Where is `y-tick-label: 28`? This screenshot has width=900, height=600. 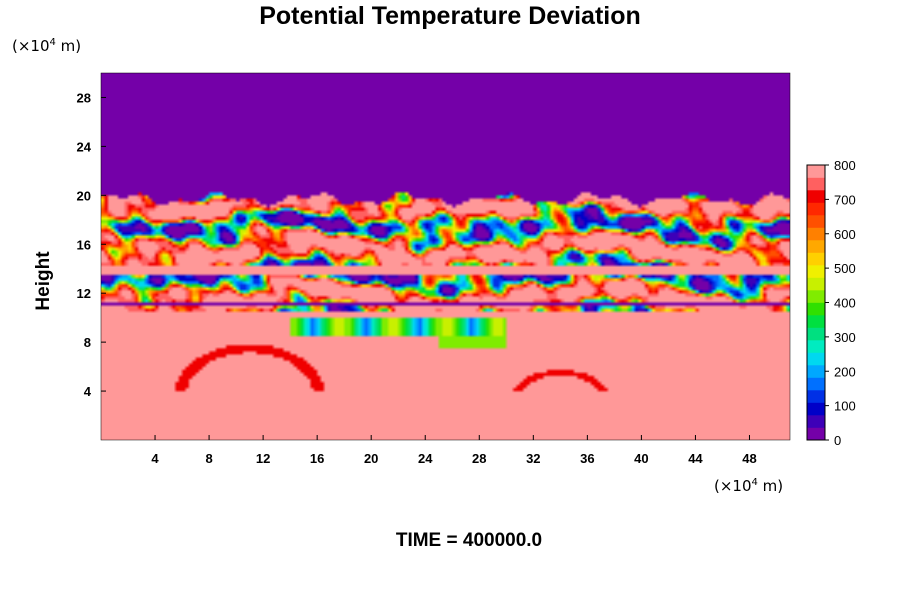
y-tick-label: 28 is located at coordinates (84, 97).